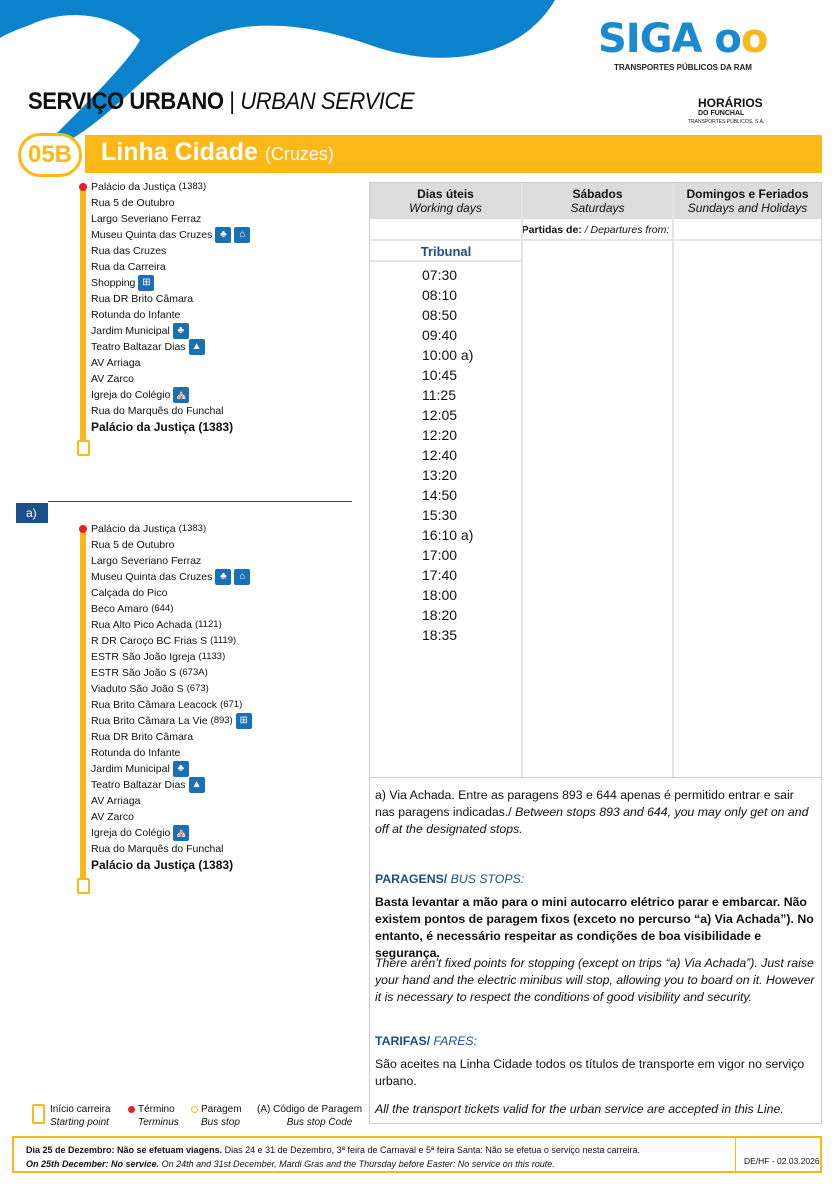 The image size is (839, 1190). I want to click on route-stop: Viaduto São João S (673), so click(150, 689).